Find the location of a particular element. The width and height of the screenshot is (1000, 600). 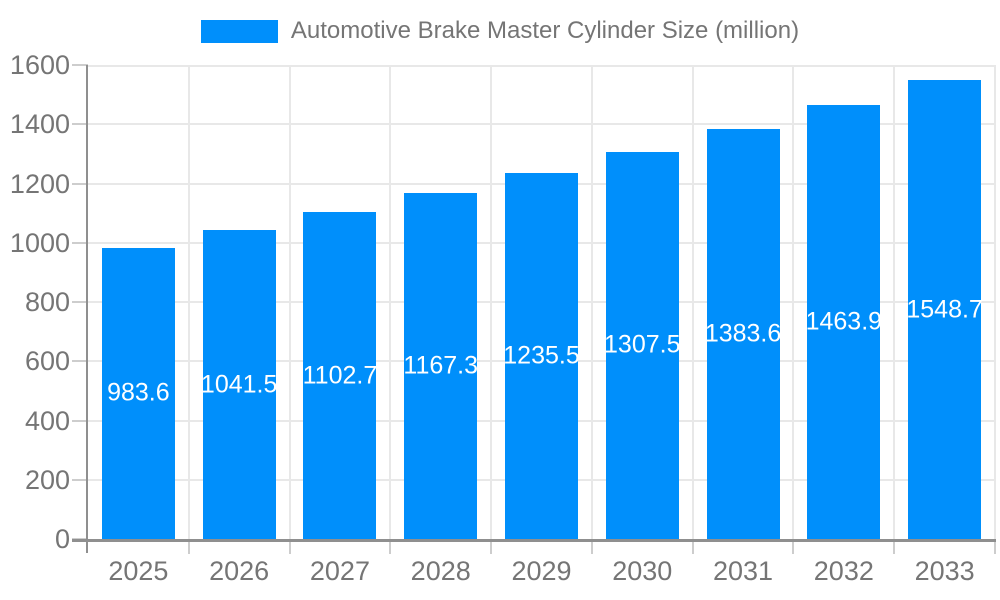

y-axis-label: 200 is located at coordinates (47, 479).